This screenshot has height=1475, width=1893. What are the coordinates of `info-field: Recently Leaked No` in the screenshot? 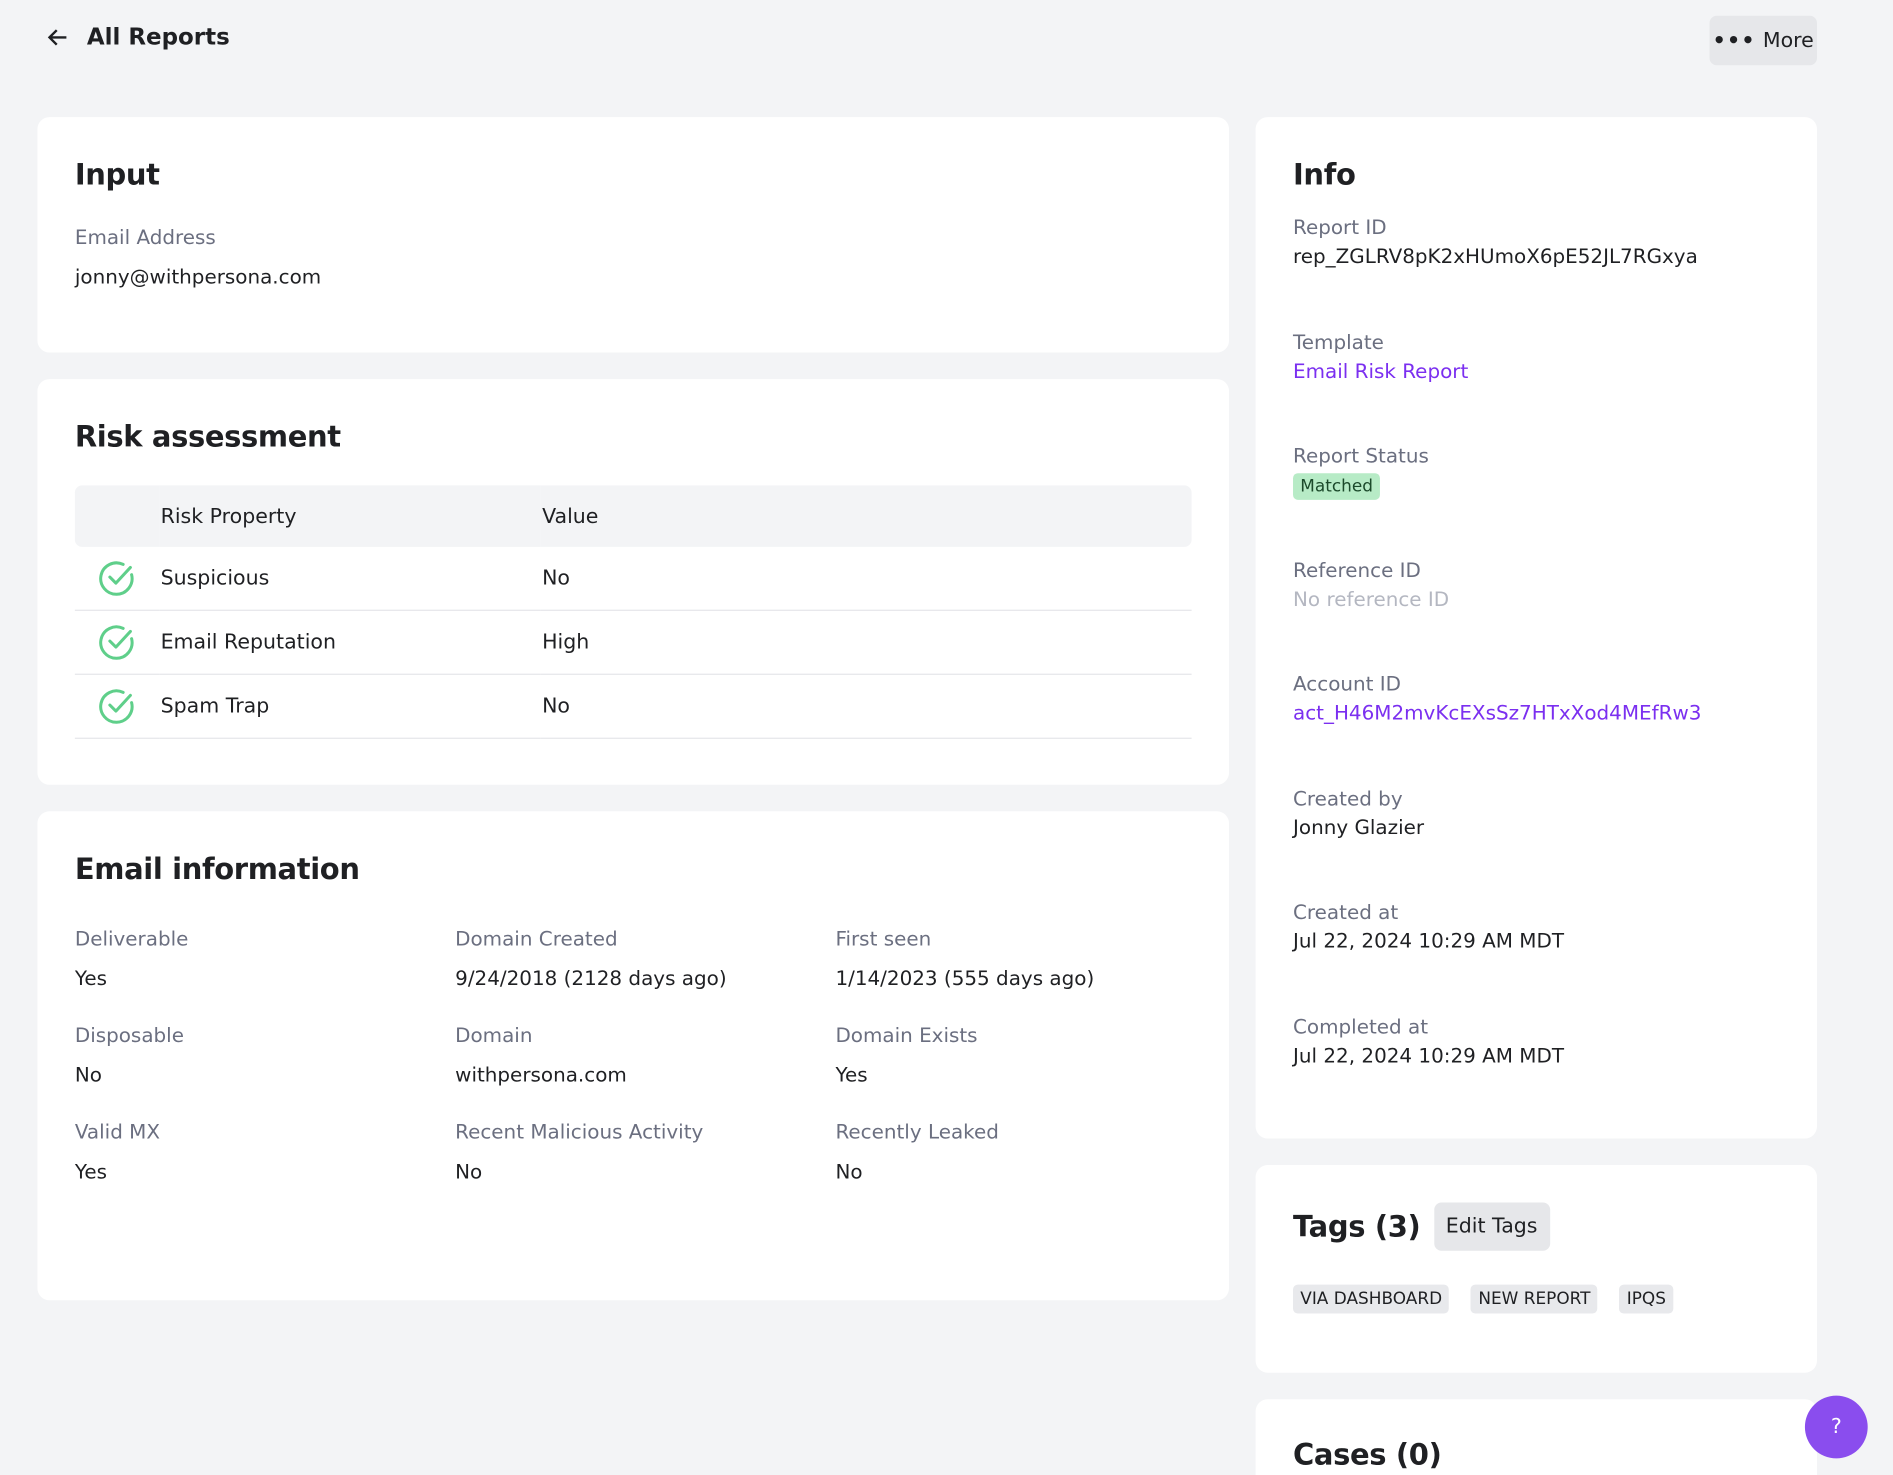 It's located at (1016, 1151).